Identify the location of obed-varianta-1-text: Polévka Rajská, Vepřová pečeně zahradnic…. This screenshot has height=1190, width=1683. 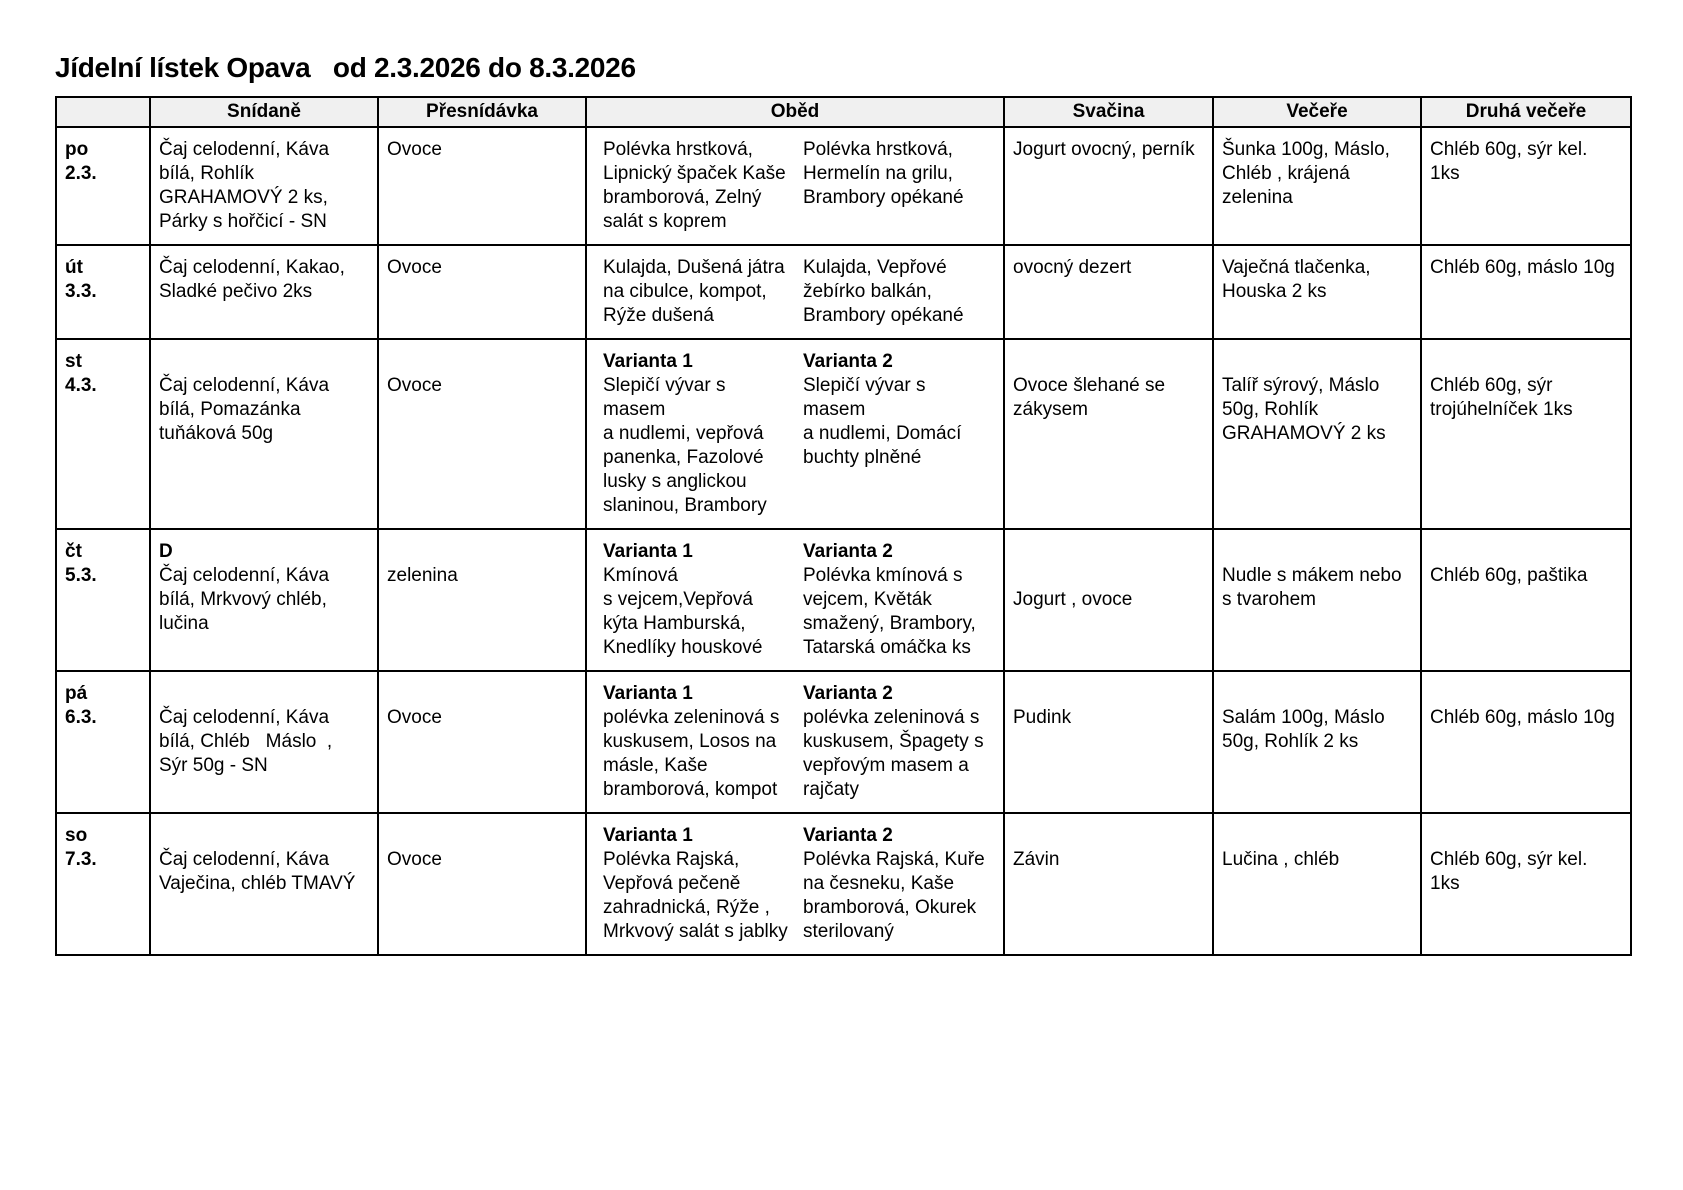
(695, 895).